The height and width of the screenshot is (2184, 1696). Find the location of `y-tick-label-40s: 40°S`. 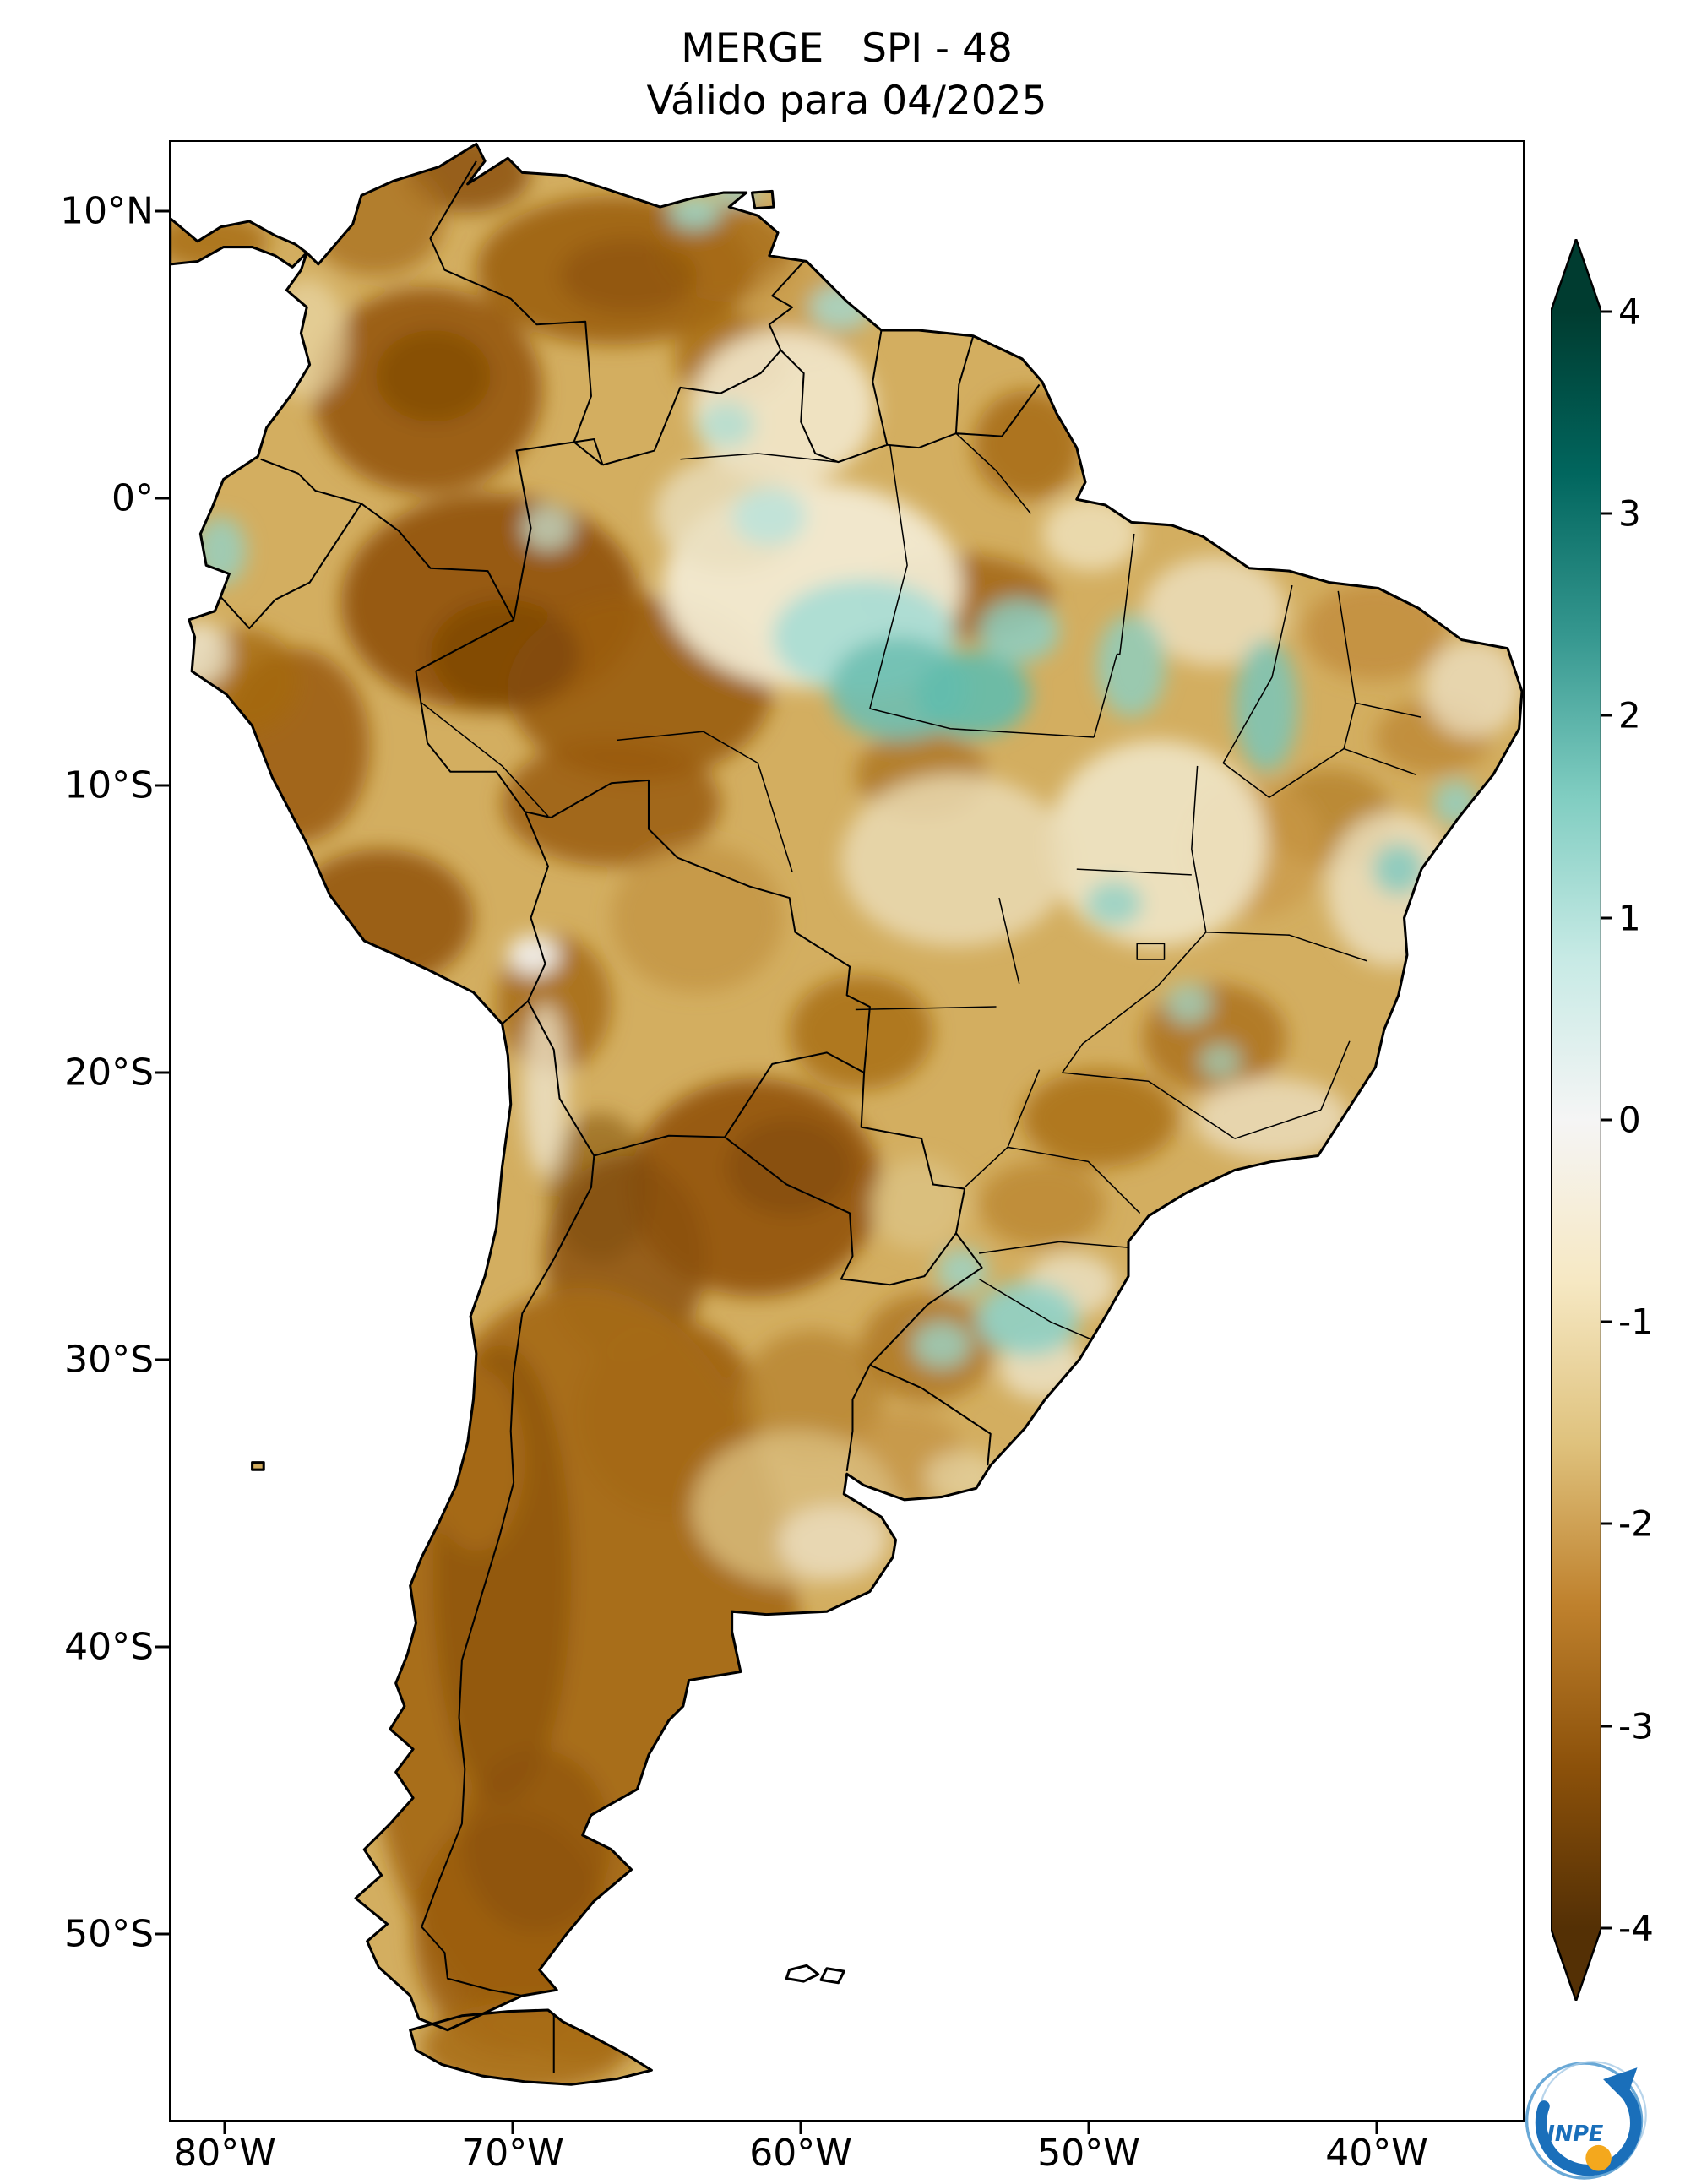

y-tick-label-40s: 40°S is located at coordinates (109, 1647).